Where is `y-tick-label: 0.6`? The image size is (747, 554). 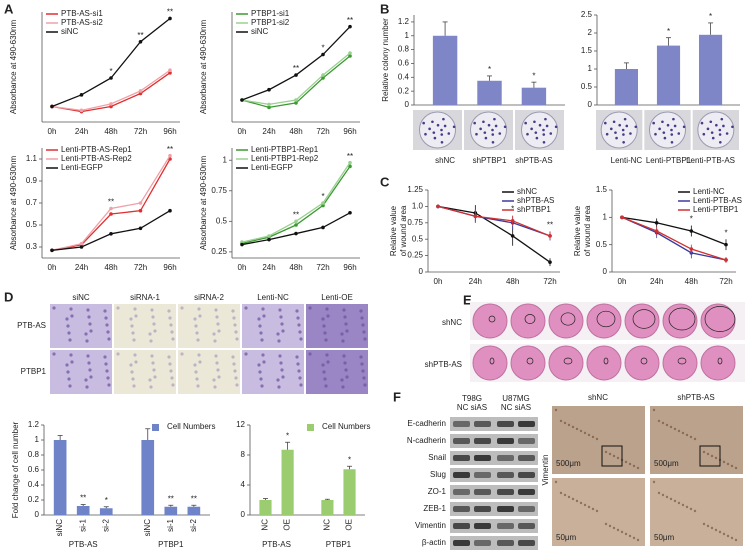 y-tick-label: 0.6 is located at coordinates (404, 63).